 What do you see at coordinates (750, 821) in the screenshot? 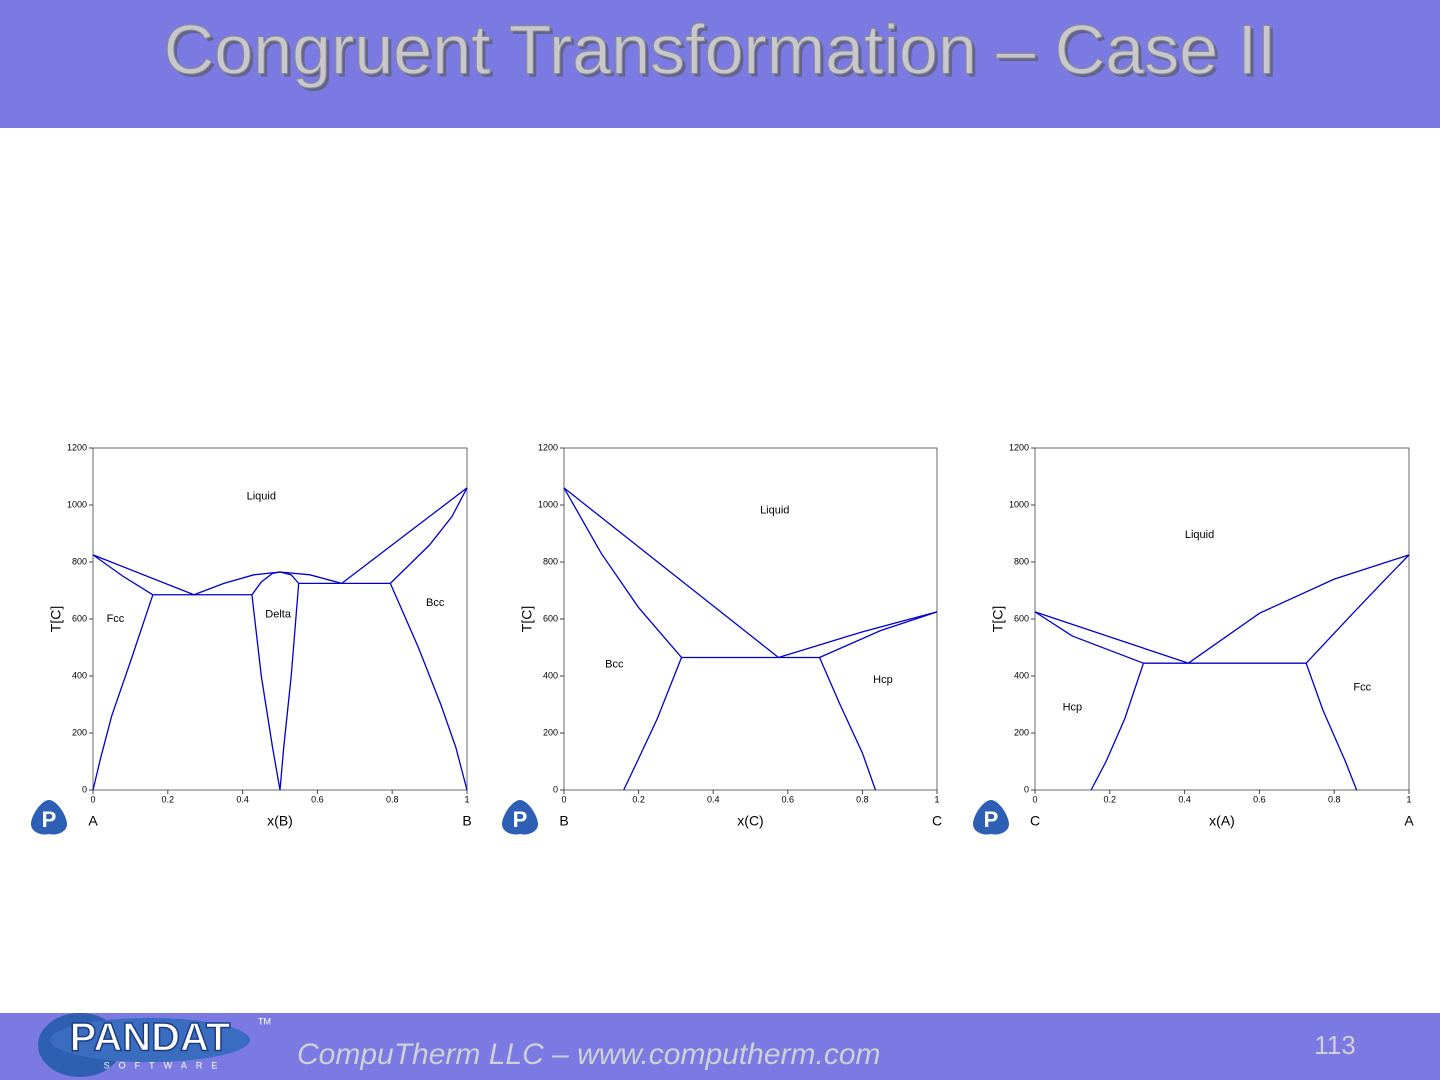
I see `x-axis-label: x(C)` at bounding box center [750, 821].